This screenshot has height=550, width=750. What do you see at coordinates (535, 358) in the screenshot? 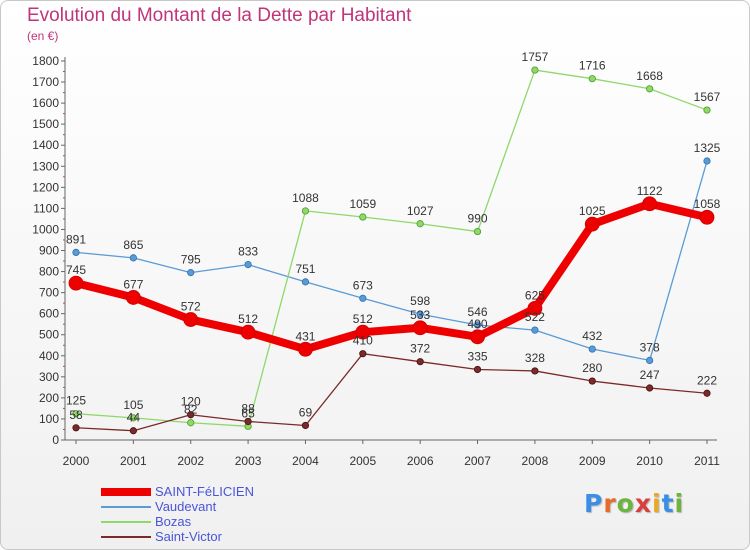
I see `data-label: 328` at bounding box center [535, 358].